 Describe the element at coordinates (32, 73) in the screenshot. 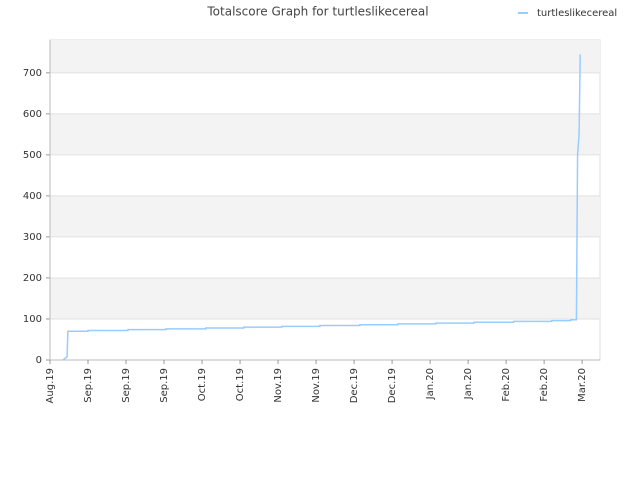

I see `y-tick-label: 700` at that location.